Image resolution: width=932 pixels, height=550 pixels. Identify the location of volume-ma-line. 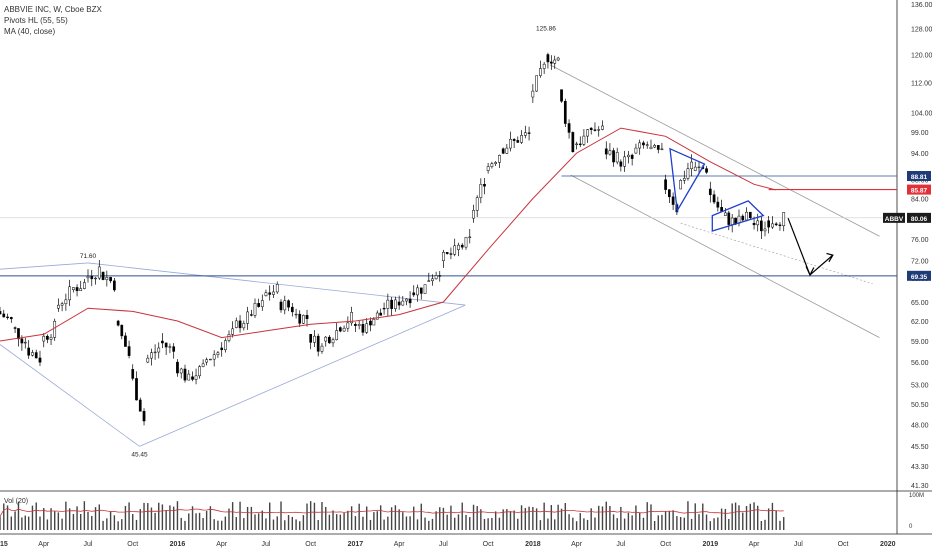
(392, 512).